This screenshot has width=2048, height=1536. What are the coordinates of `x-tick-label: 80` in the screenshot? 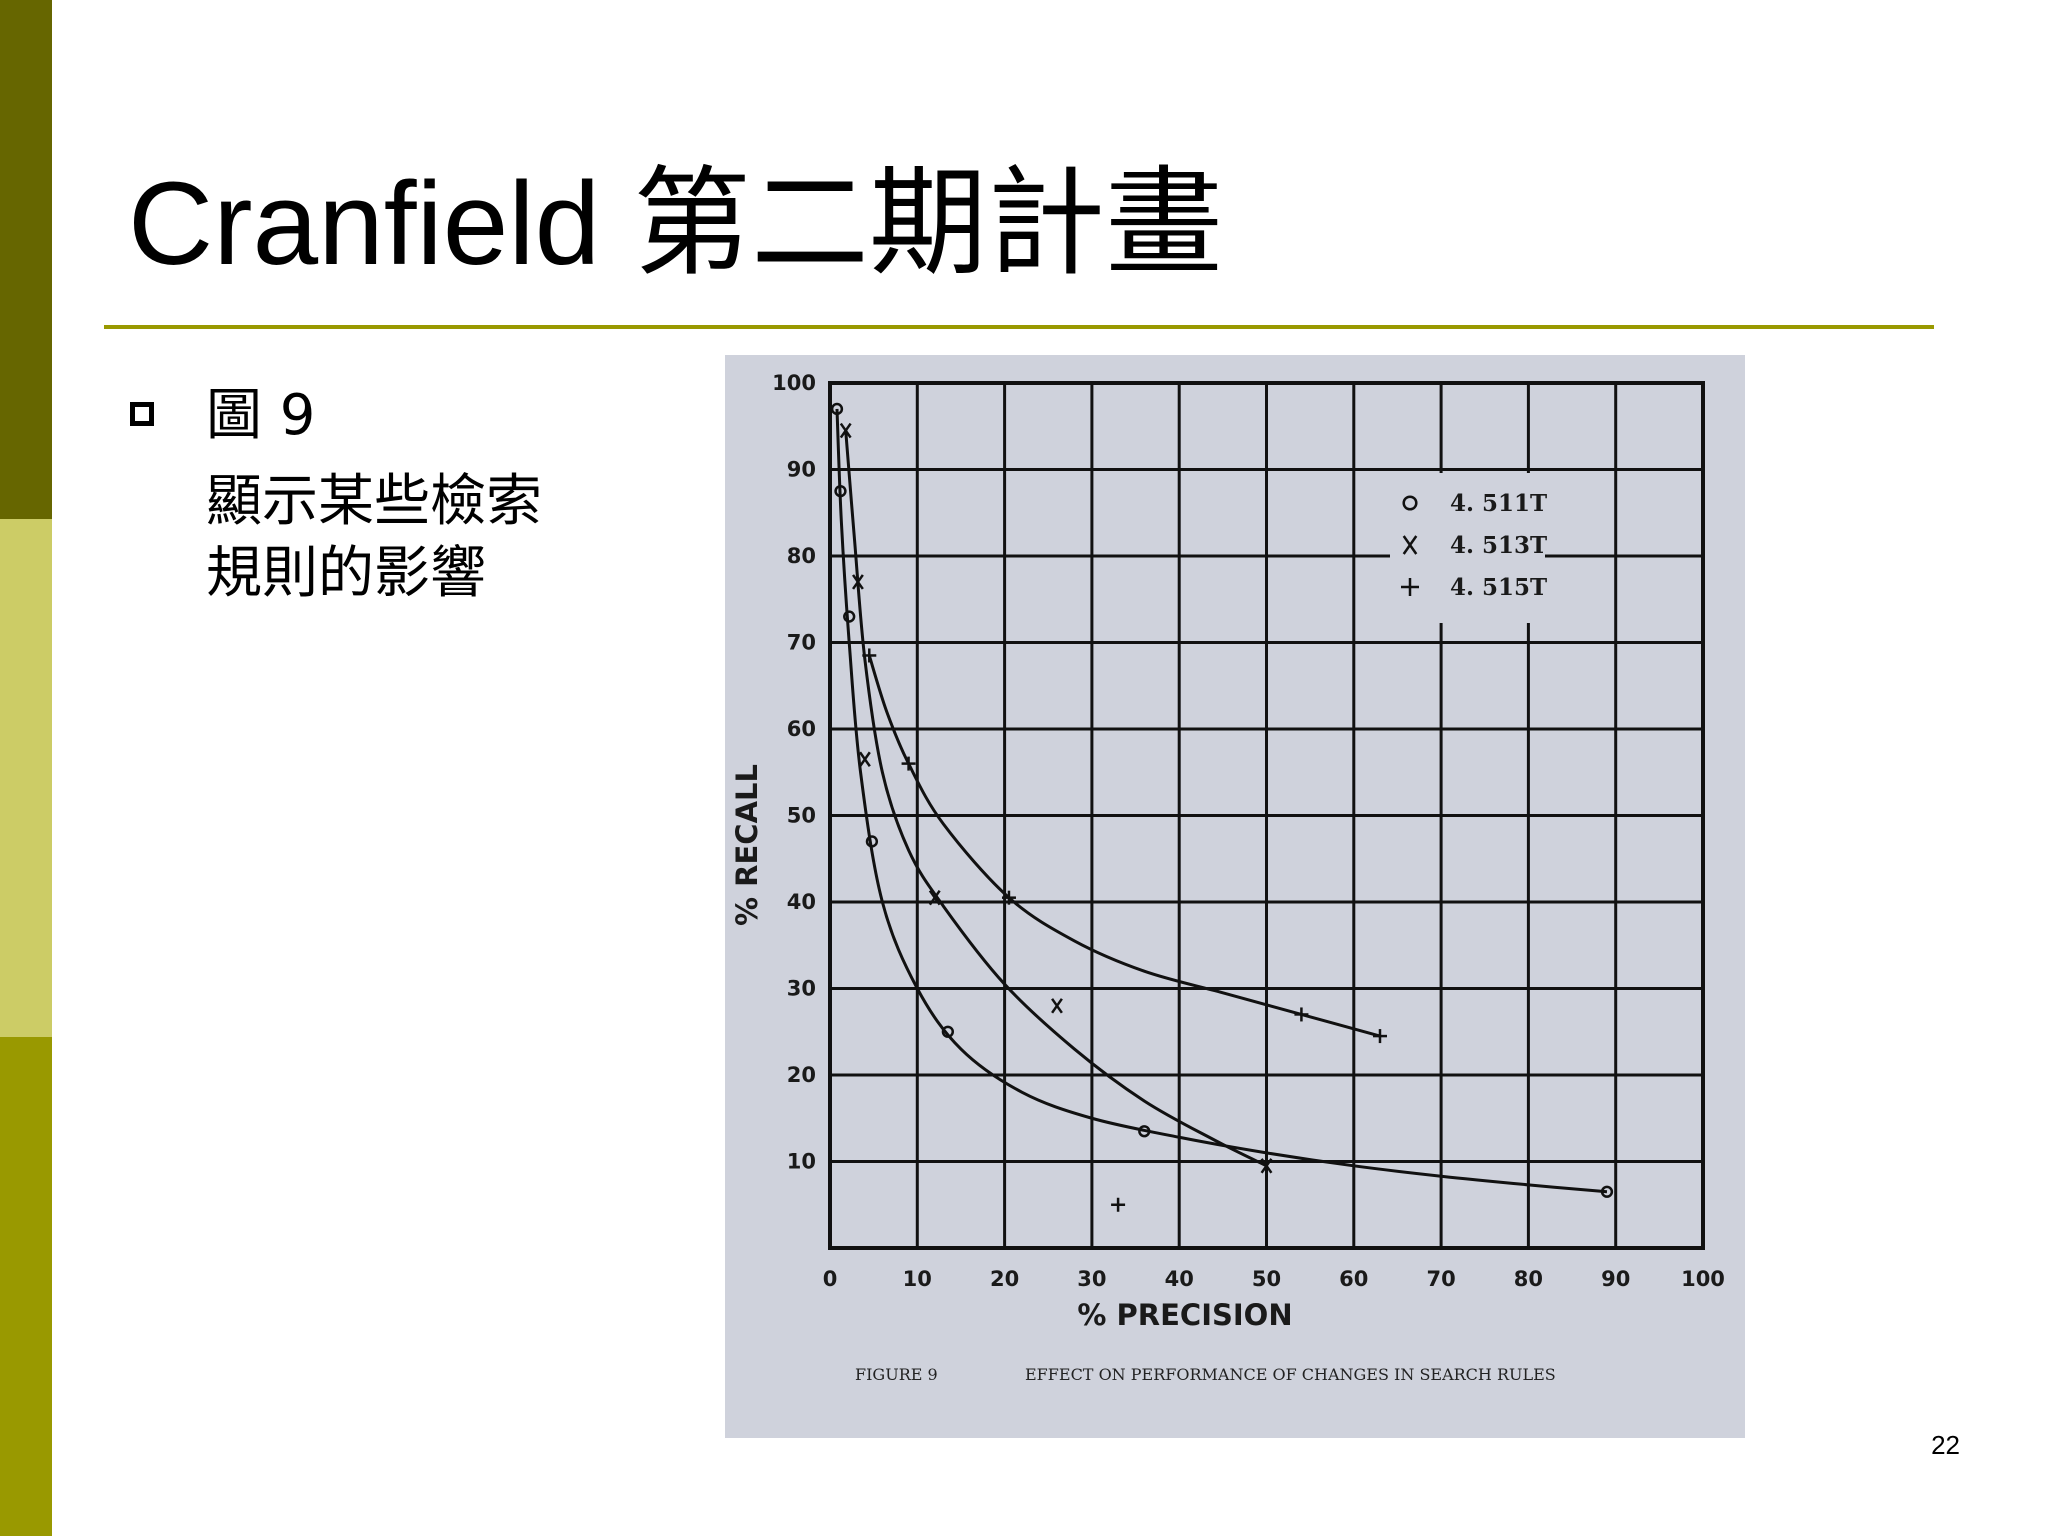 It's located at (1528, 1279).